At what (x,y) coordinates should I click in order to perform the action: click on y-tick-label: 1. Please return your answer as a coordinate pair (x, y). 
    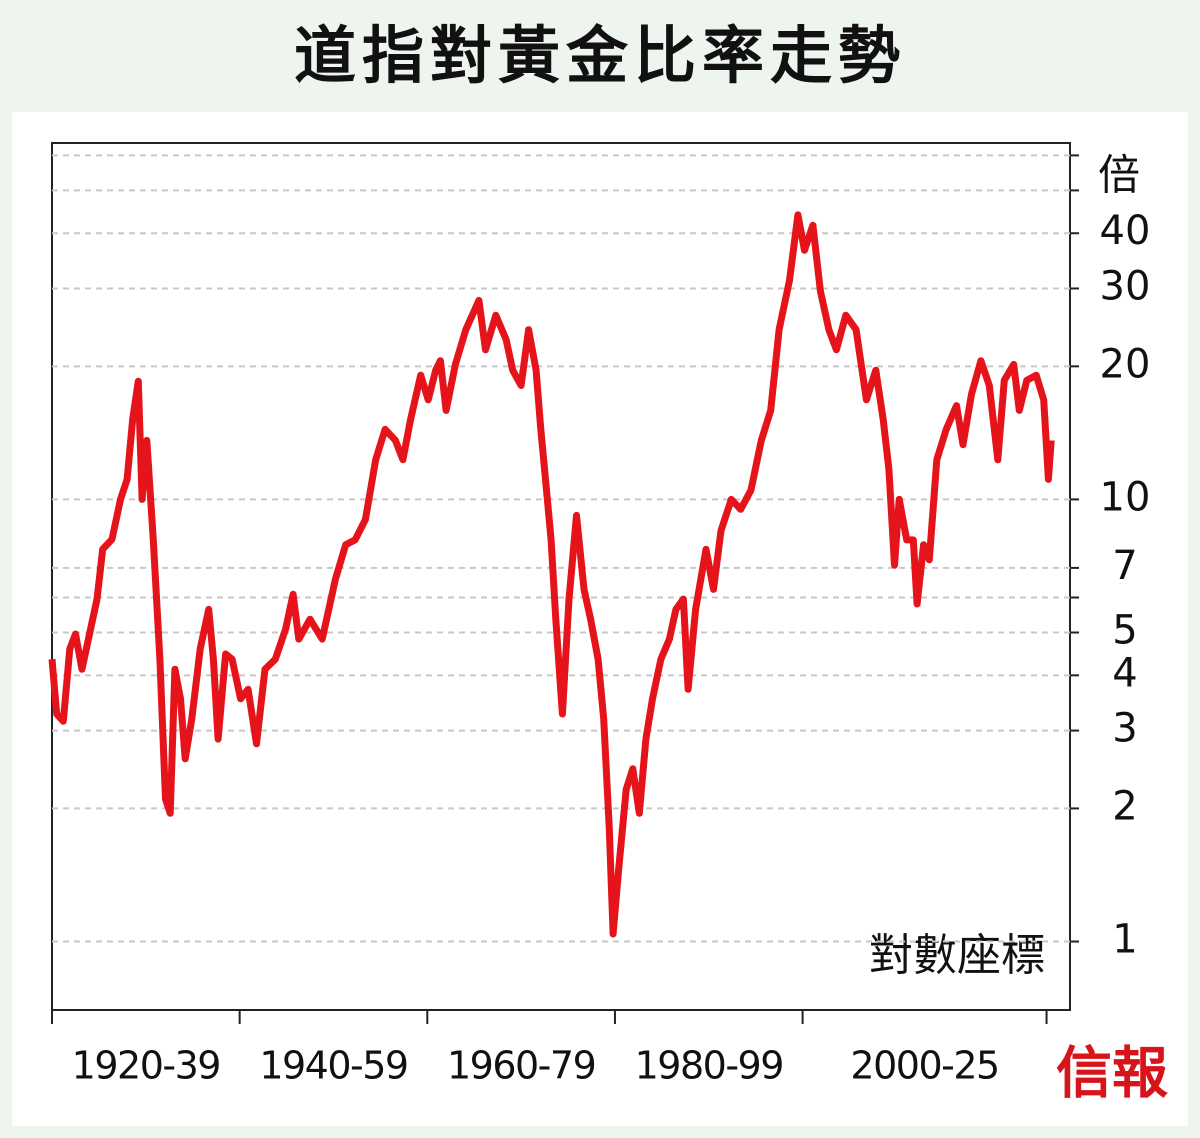
    Looking at the image, I should click on (1124, 940).